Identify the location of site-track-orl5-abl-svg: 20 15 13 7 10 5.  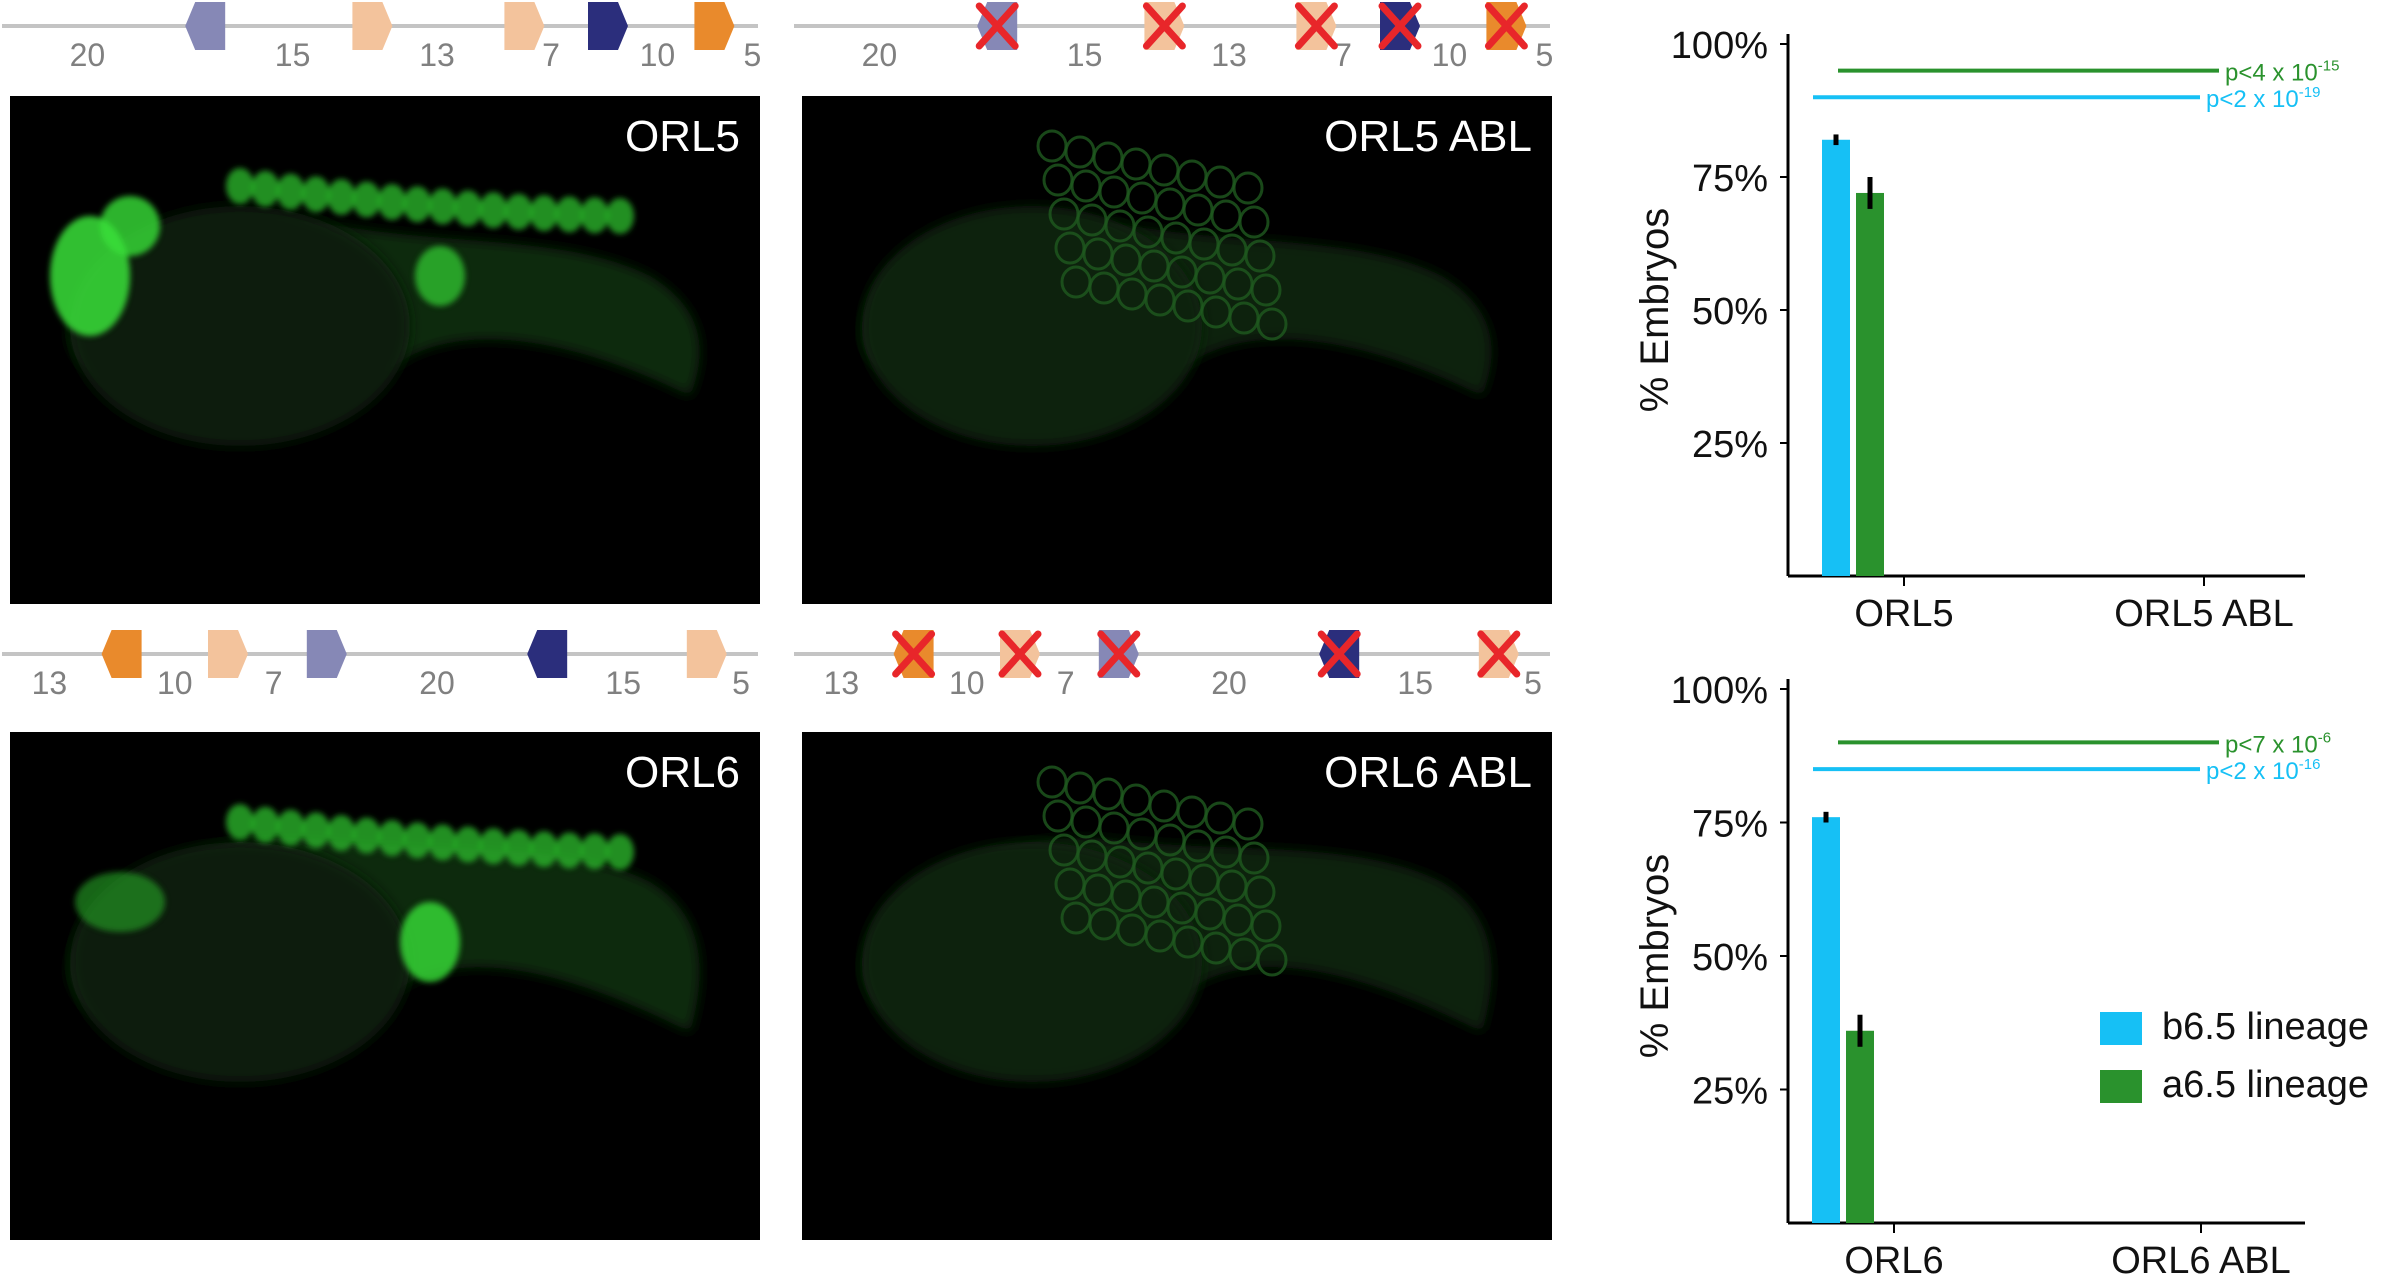
(1174, 37).